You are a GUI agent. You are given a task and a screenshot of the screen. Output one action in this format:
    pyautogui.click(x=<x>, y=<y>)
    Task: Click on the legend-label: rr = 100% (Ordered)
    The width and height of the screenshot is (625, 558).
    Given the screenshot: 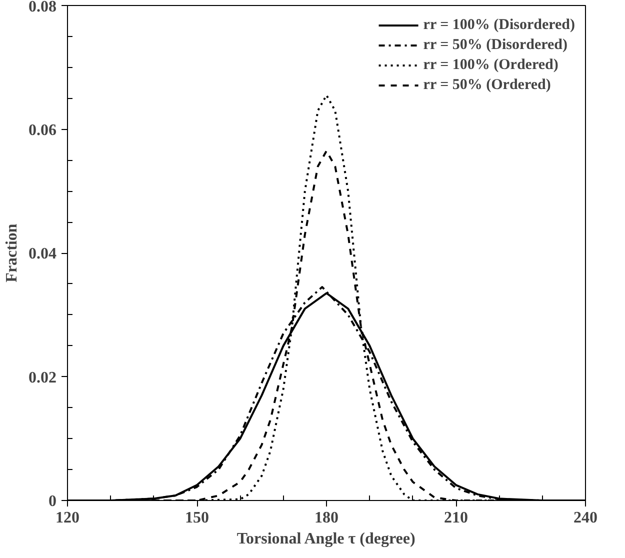 What is the action you would take?
    pyautogui.click(x=490, y=65)
    